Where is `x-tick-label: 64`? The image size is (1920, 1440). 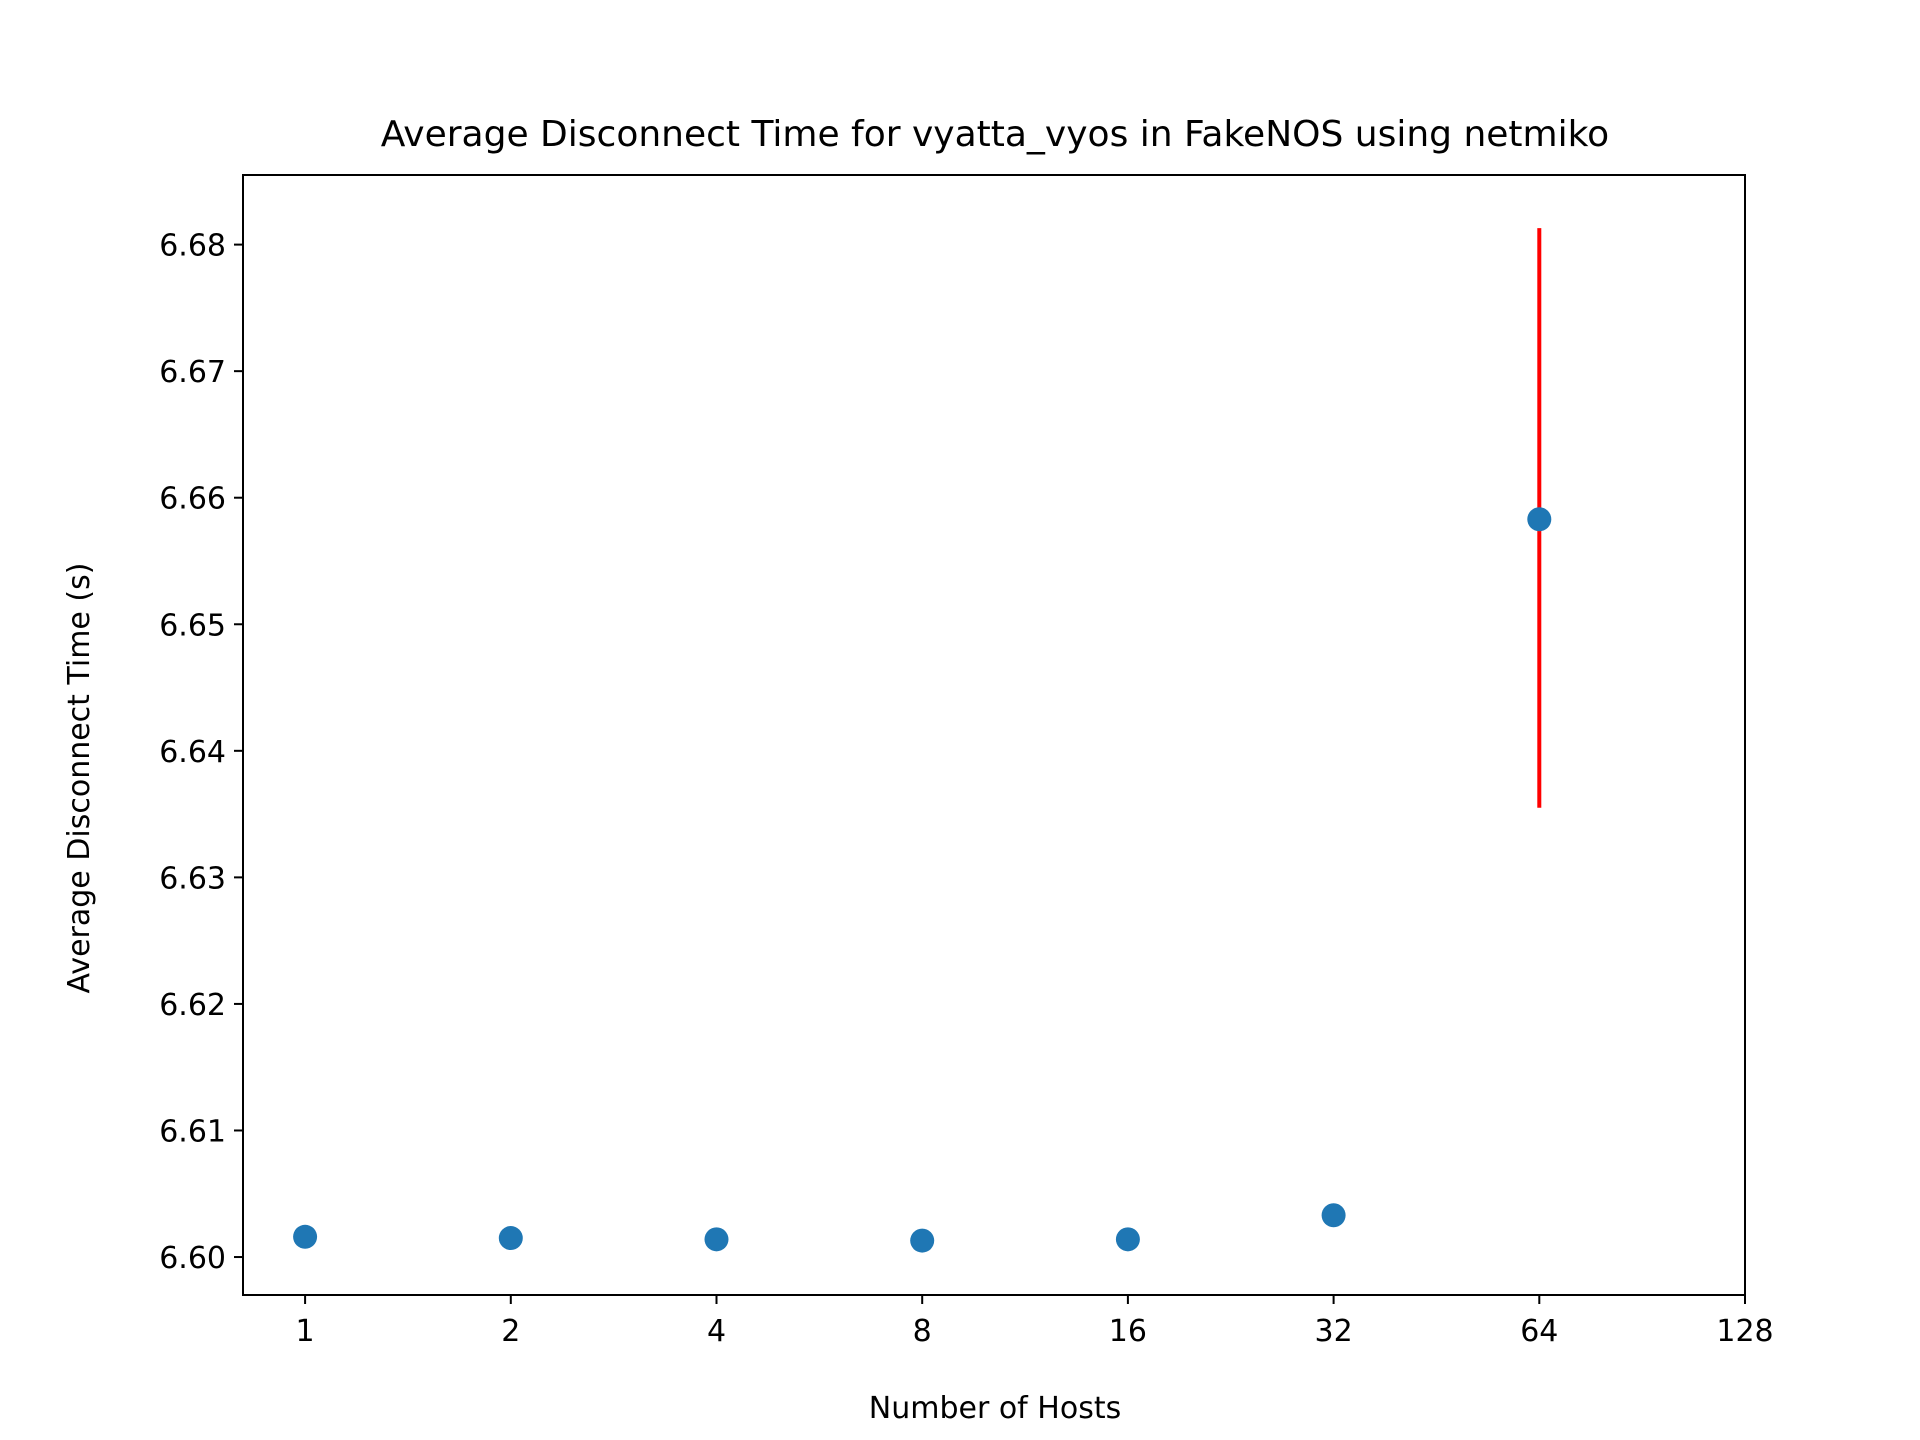
x-tick-label: 64 is located at coordinates (1539, 1331).